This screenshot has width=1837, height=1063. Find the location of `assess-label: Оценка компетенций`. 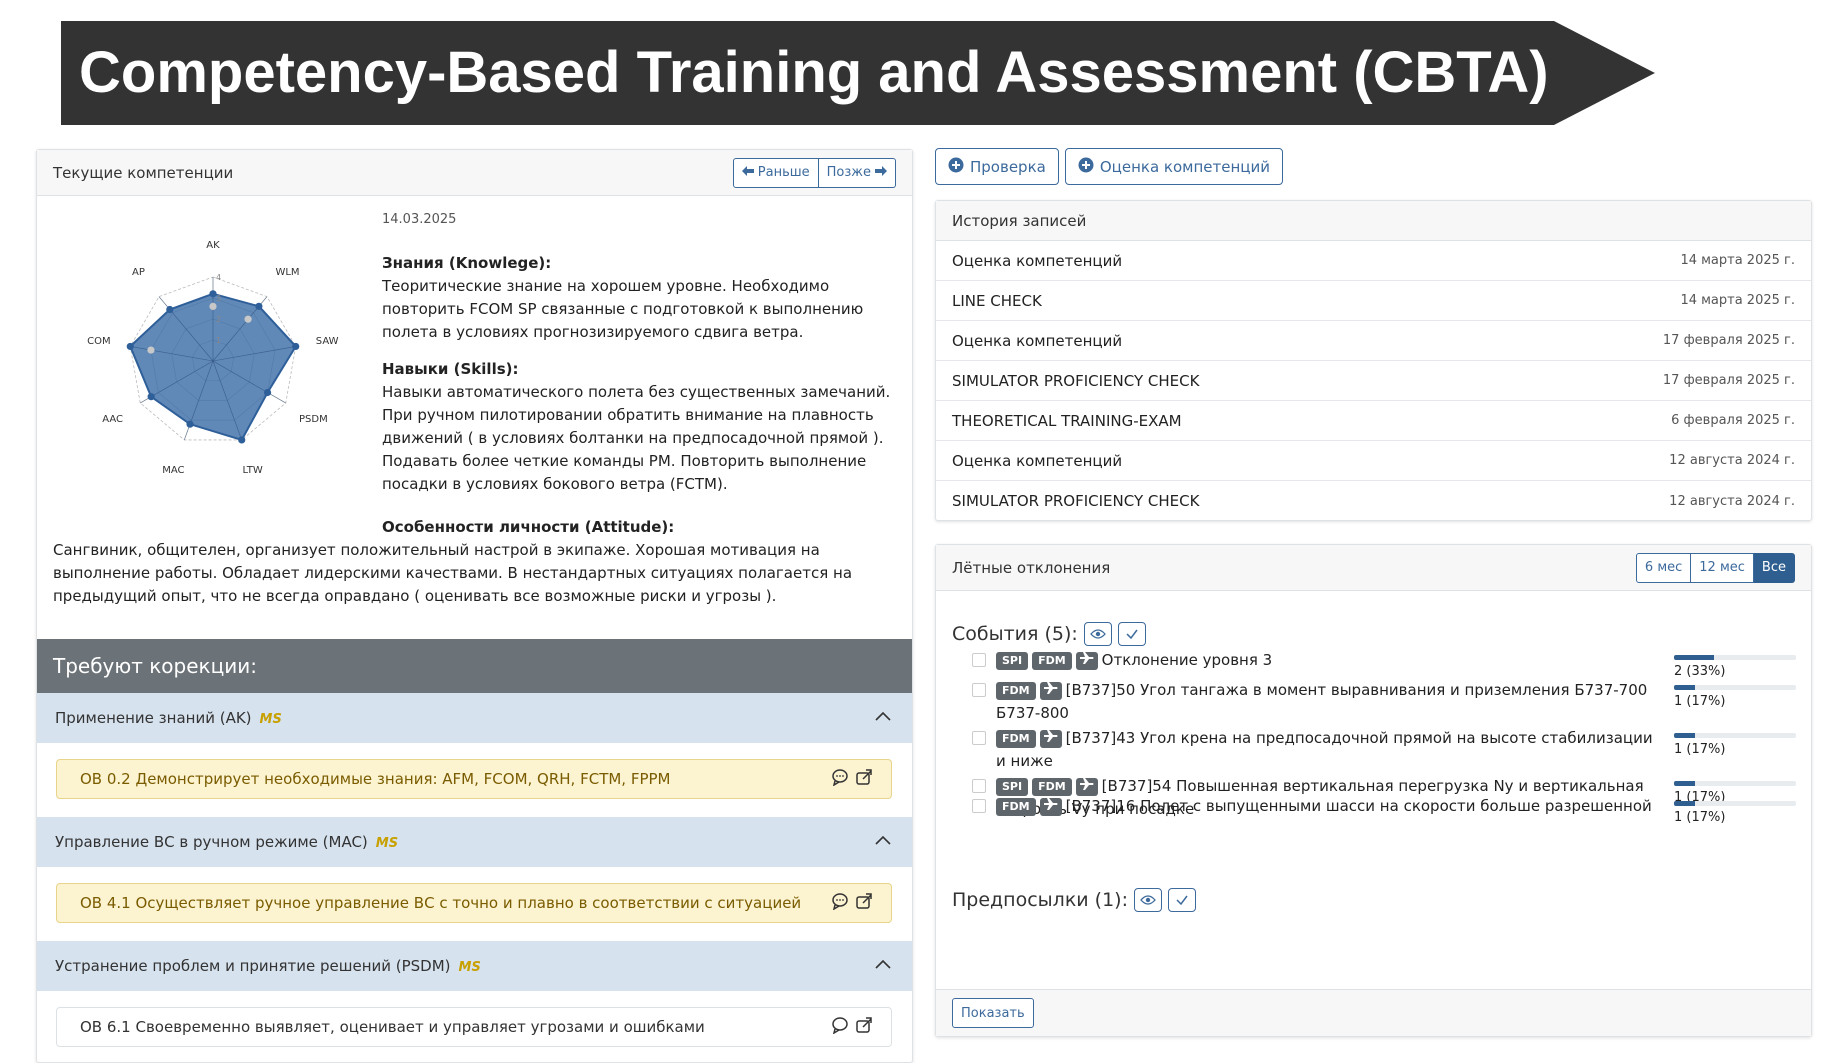

assess-label: Оценка компетенций is located at coordinates (1184, 166).